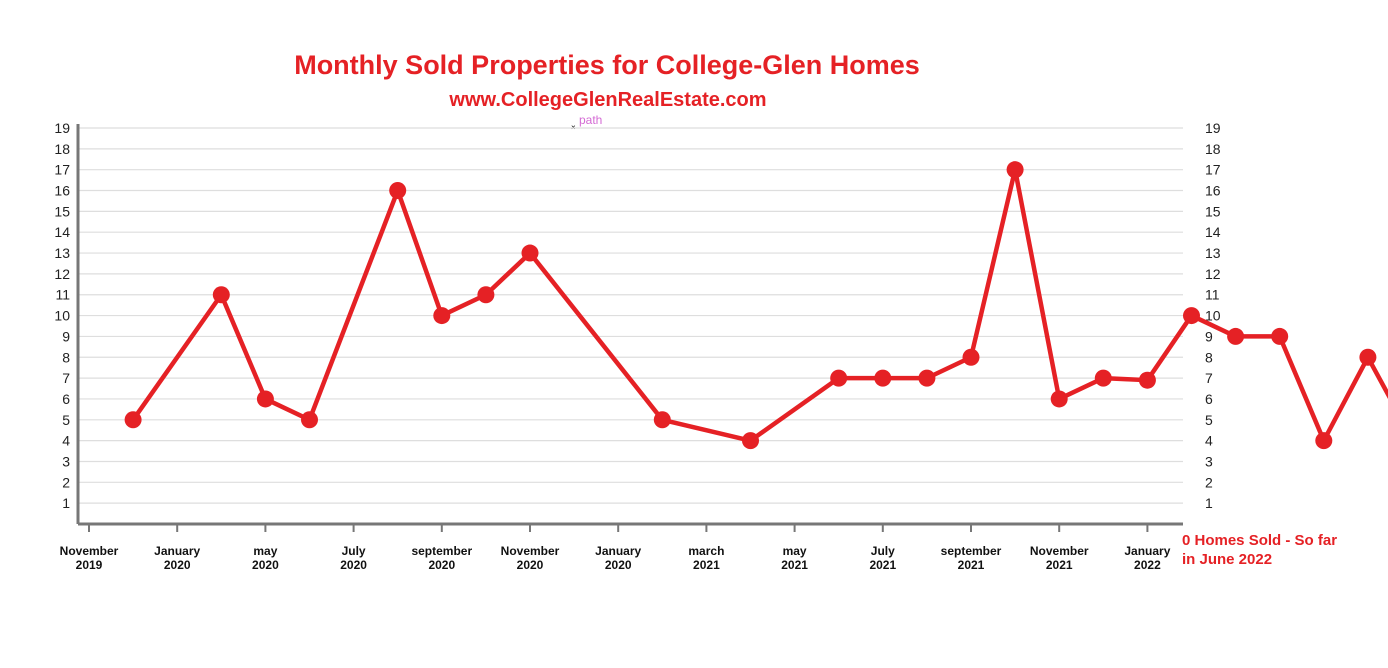  Describe the element at coordinates (1259, 540) in the screenshot. I see `annotation-line-1: 0 Homes Sold - So far` at that location.